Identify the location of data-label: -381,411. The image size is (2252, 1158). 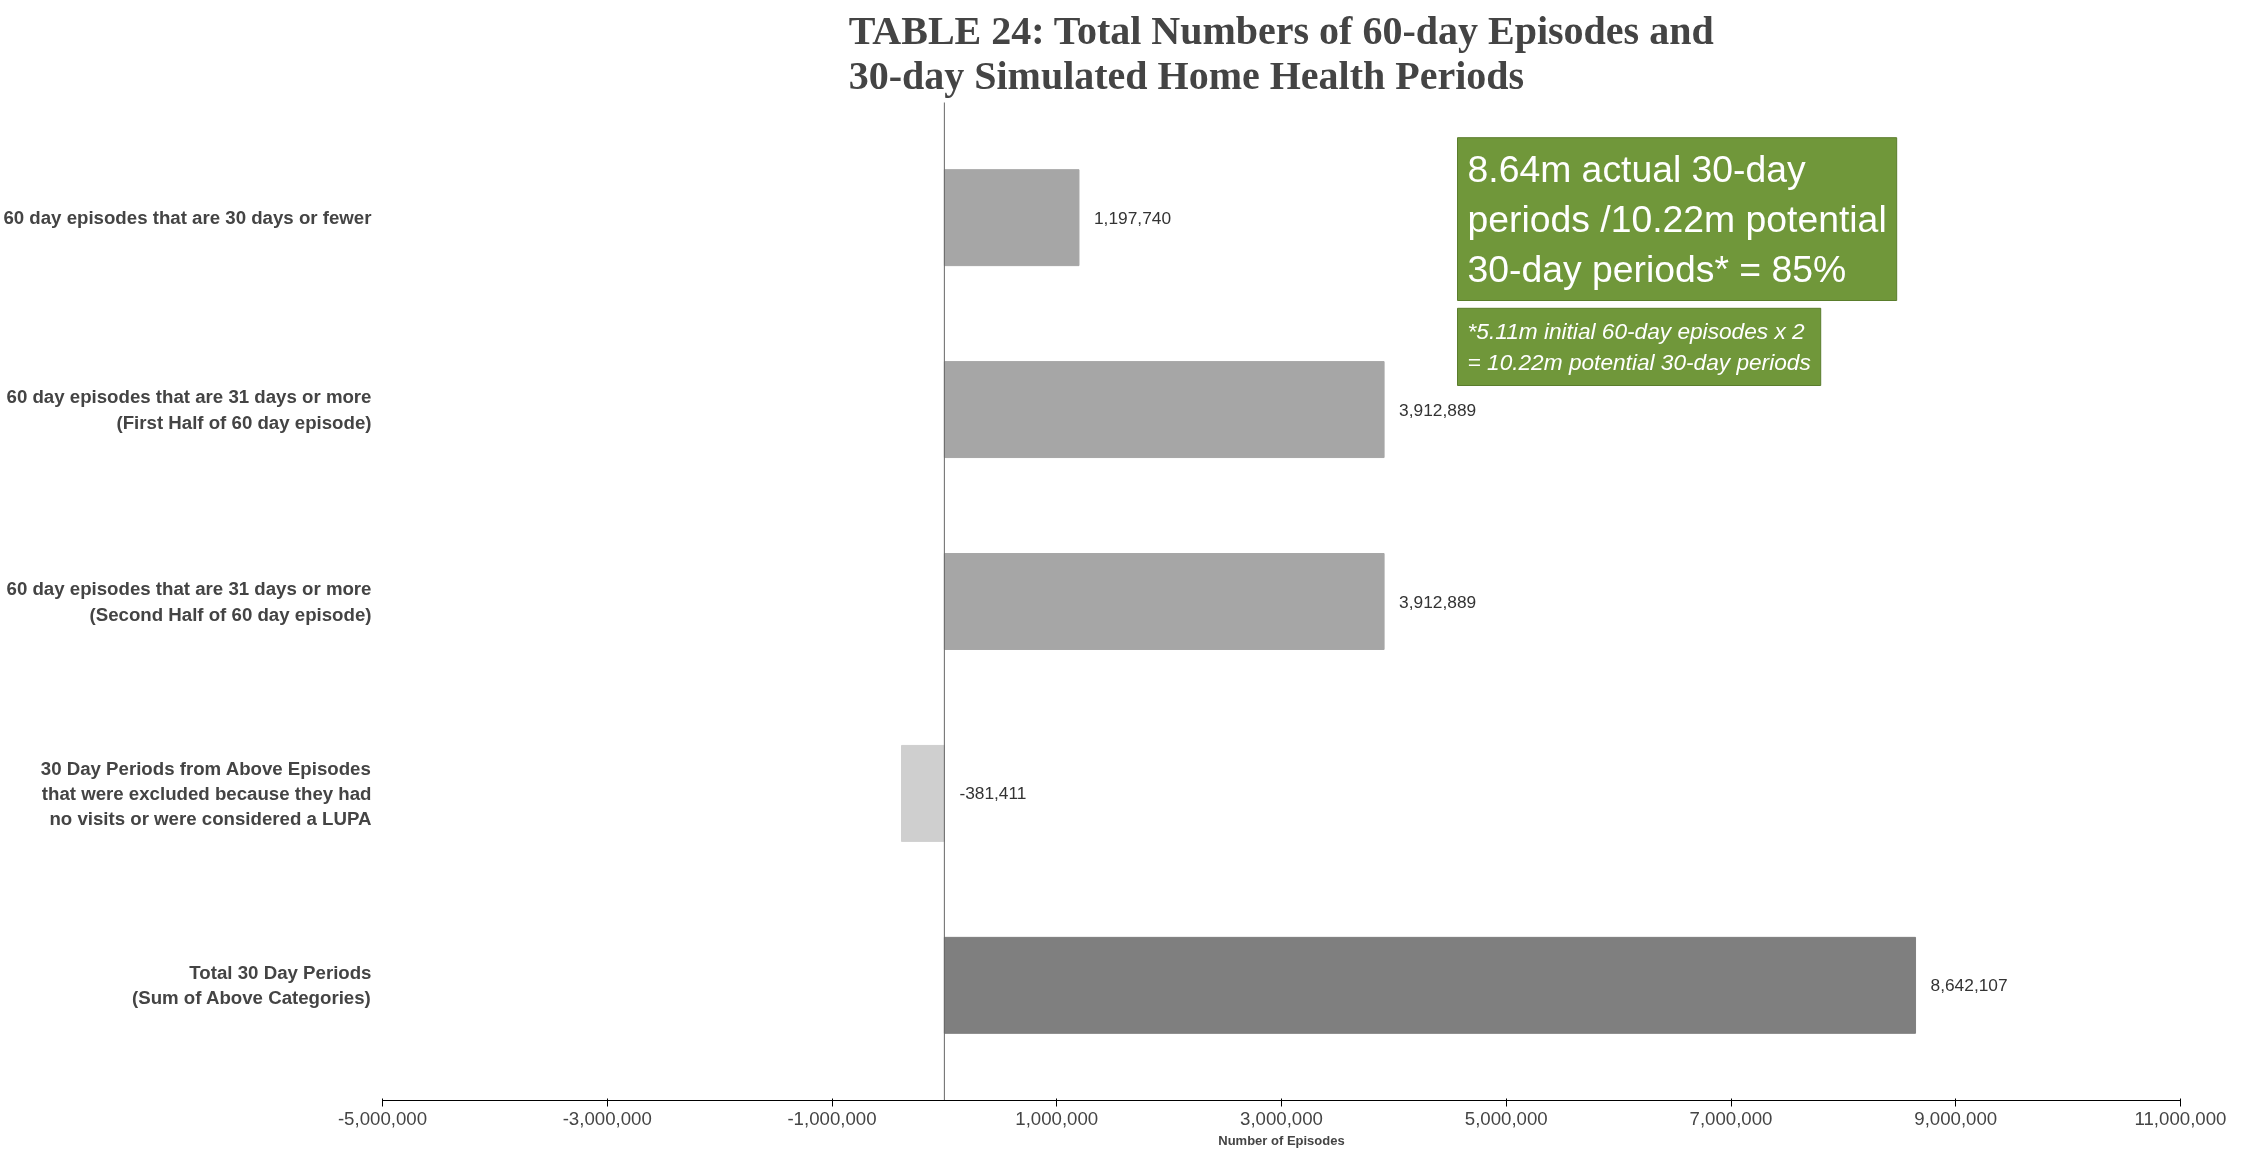
(993, 793).